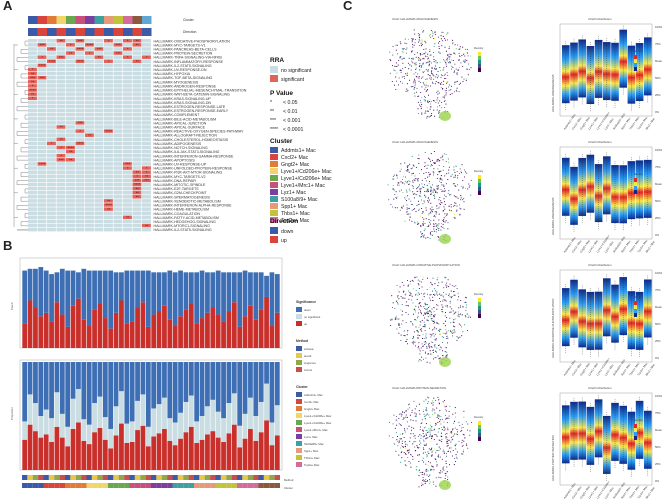  Describe the element at coordinates (429, 197) in the screenshot. I see `umap-scatter` at that location.